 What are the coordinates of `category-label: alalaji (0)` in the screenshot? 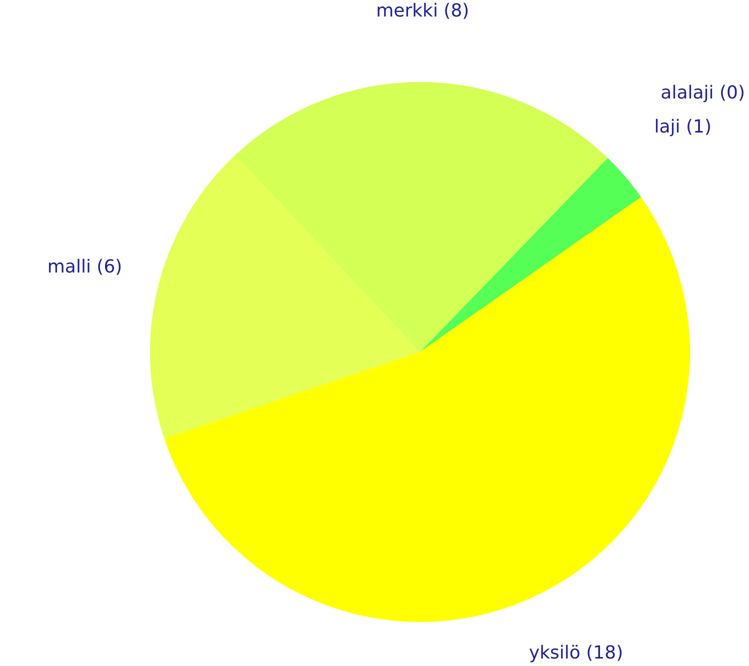 It's located at (703, 93).